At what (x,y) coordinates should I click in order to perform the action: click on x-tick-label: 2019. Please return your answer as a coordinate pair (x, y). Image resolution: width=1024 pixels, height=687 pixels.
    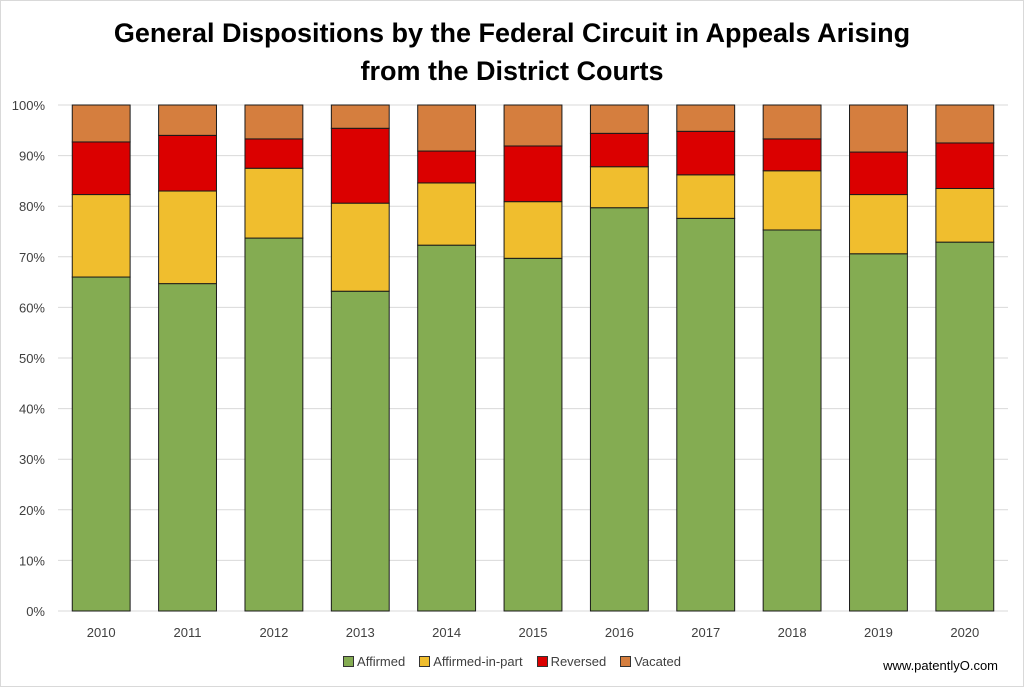
    Looking at the image, I should click on (878, 632).